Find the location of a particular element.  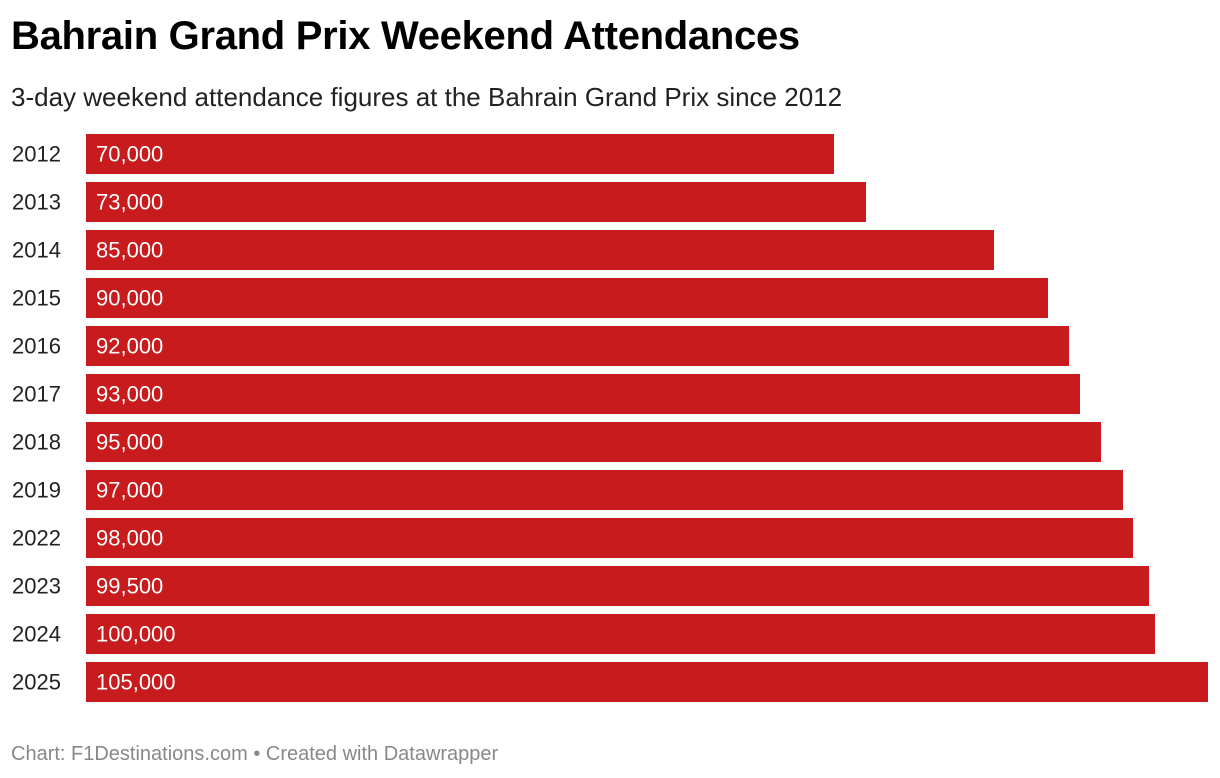

value-label-2023: 99,500 is located at coordinates (129, 586).